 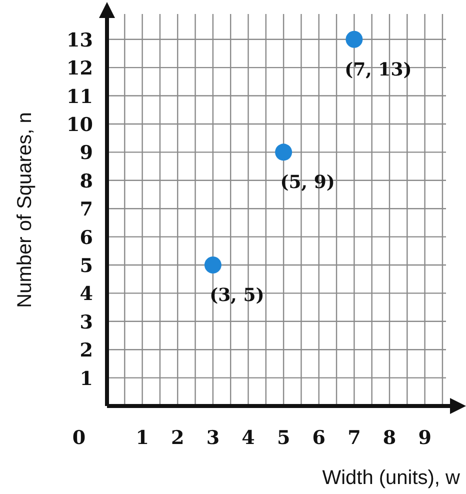 What do you see at coordinates (79, 40) in the screenshot?
I see `y-tick-label: 13` at bounding box center [79, 40].